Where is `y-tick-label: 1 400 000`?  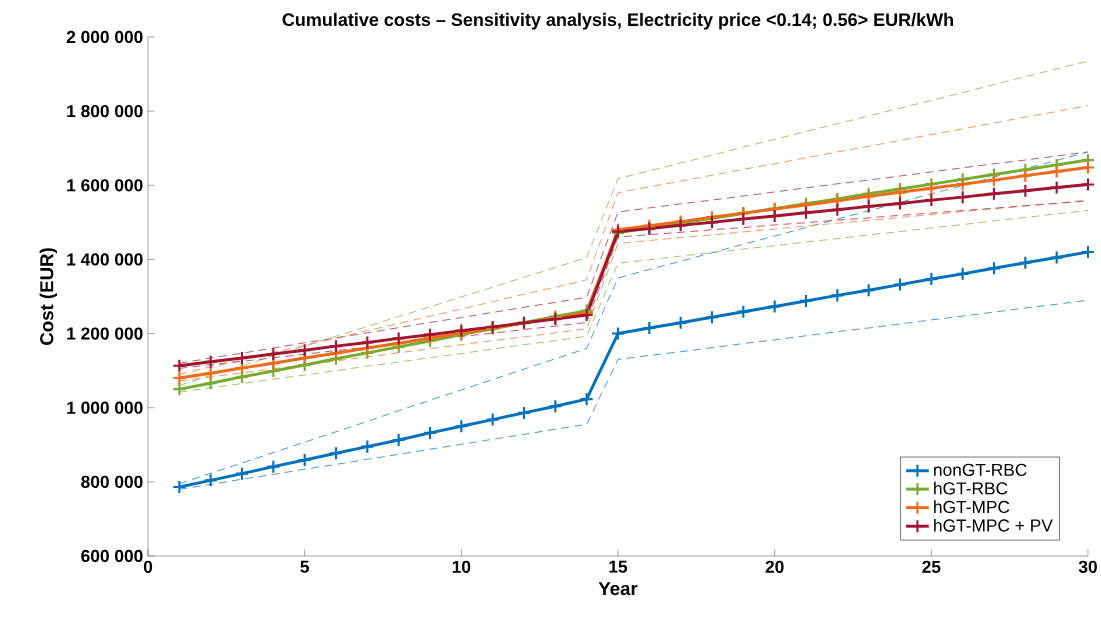
y-tick-label: 1 400 000 is located at coordinates (105, 259).